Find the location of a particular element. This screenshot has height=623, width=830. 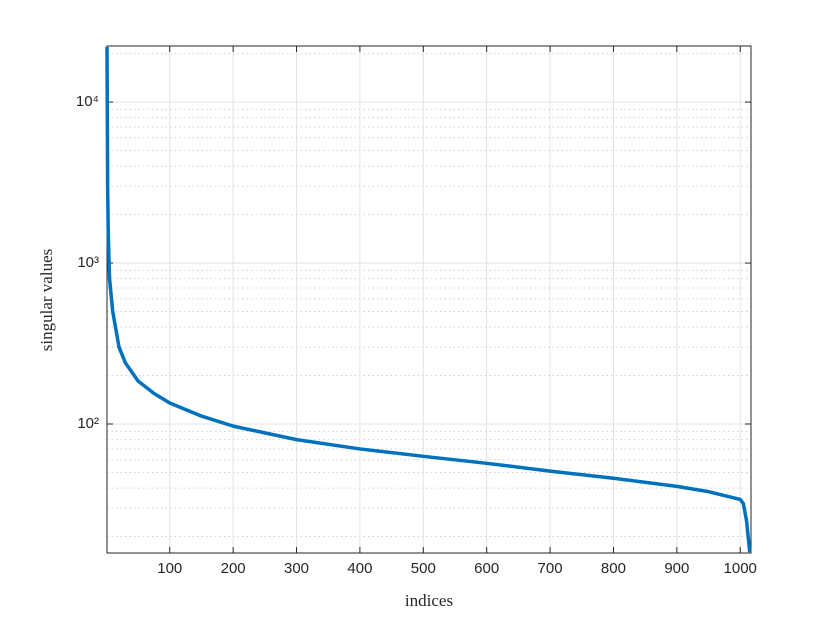

y-axis-label: singular values is located at coordinates (46, 300).